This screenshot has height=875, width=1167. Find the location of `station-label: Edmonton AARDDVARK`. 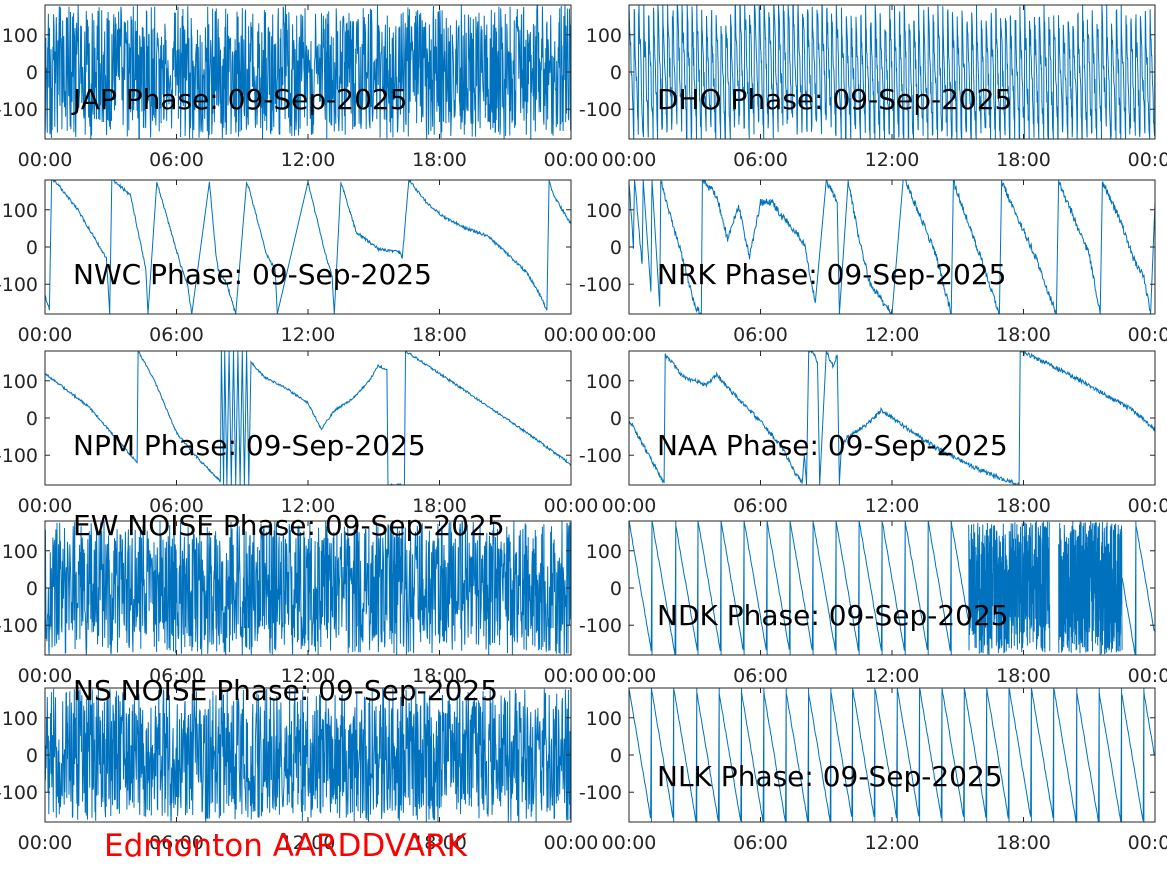

station-label: Edmonton AARDDVARK is located at coordinates (286, 846).